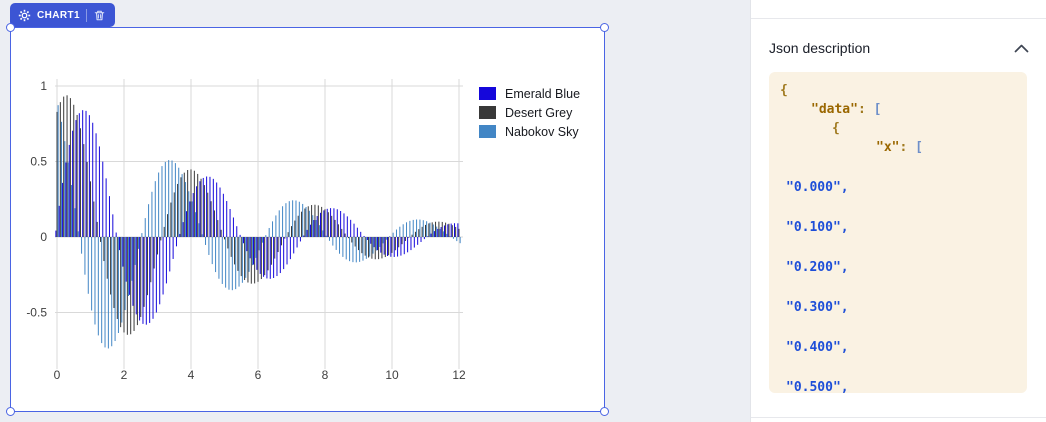 The image size is (1046, 422). I want to click on svg-text: 4, so click(191, 375).